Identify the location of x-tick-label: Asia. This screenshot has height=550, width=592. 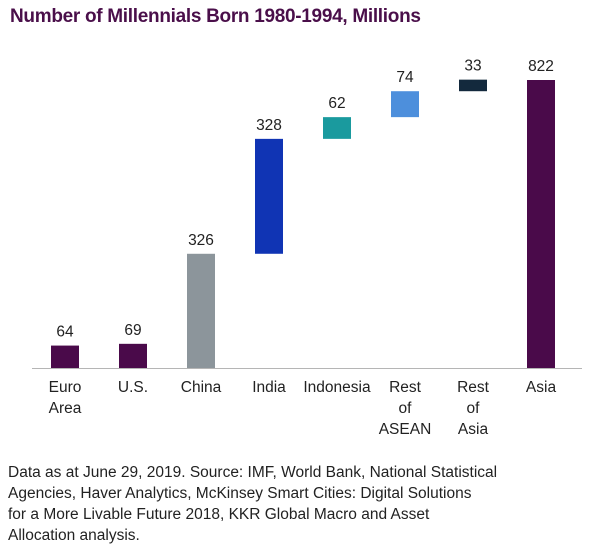
(541, 387).